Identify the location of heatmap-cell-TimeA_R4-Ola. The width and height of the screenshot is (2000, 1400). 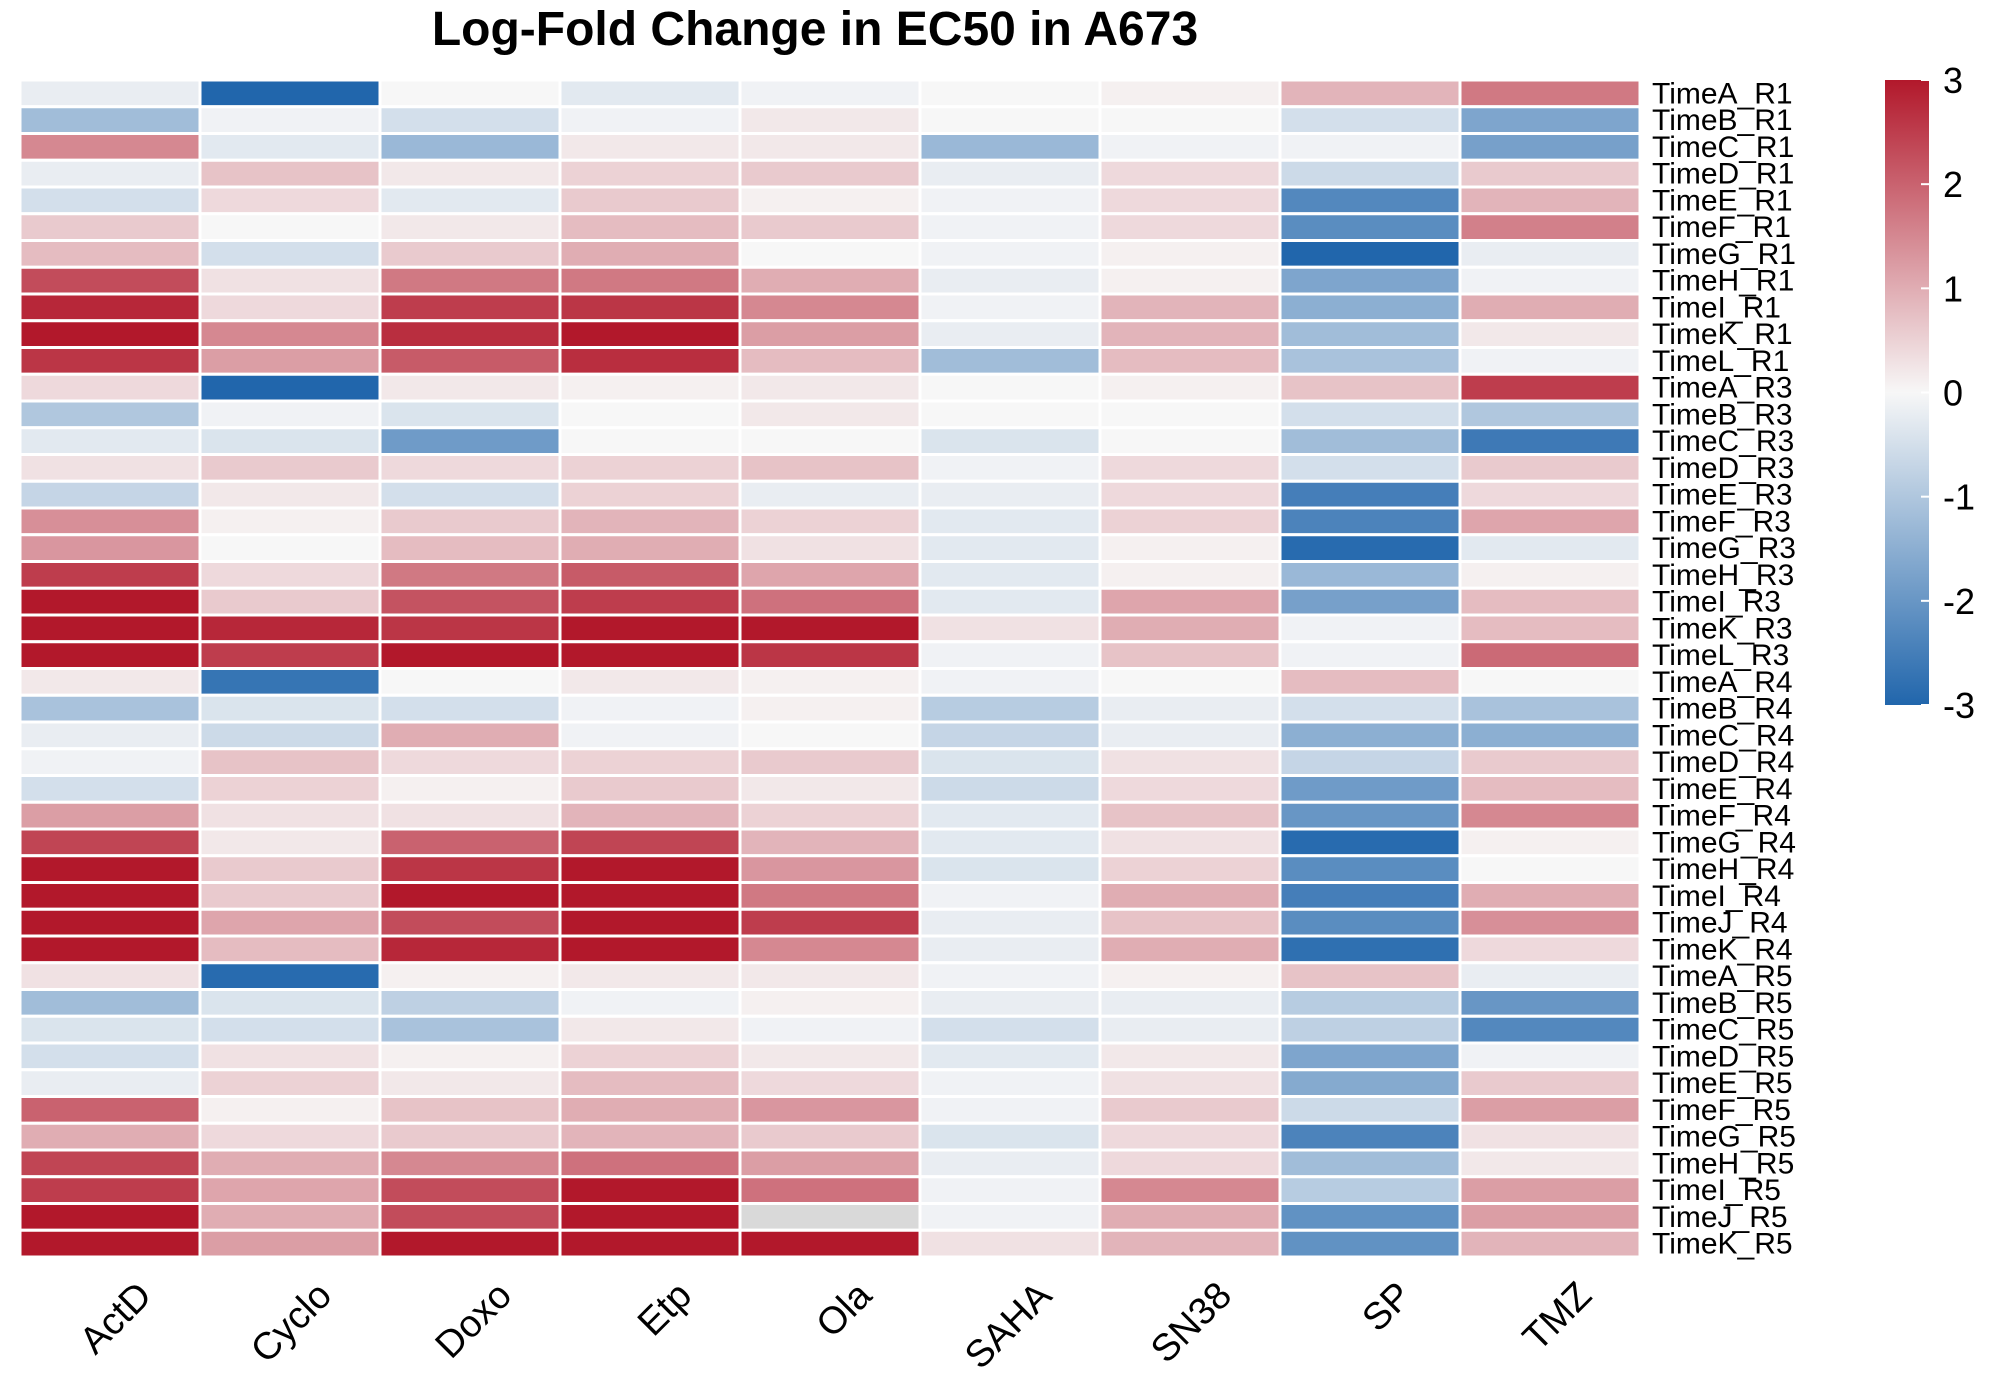
(830, 682).